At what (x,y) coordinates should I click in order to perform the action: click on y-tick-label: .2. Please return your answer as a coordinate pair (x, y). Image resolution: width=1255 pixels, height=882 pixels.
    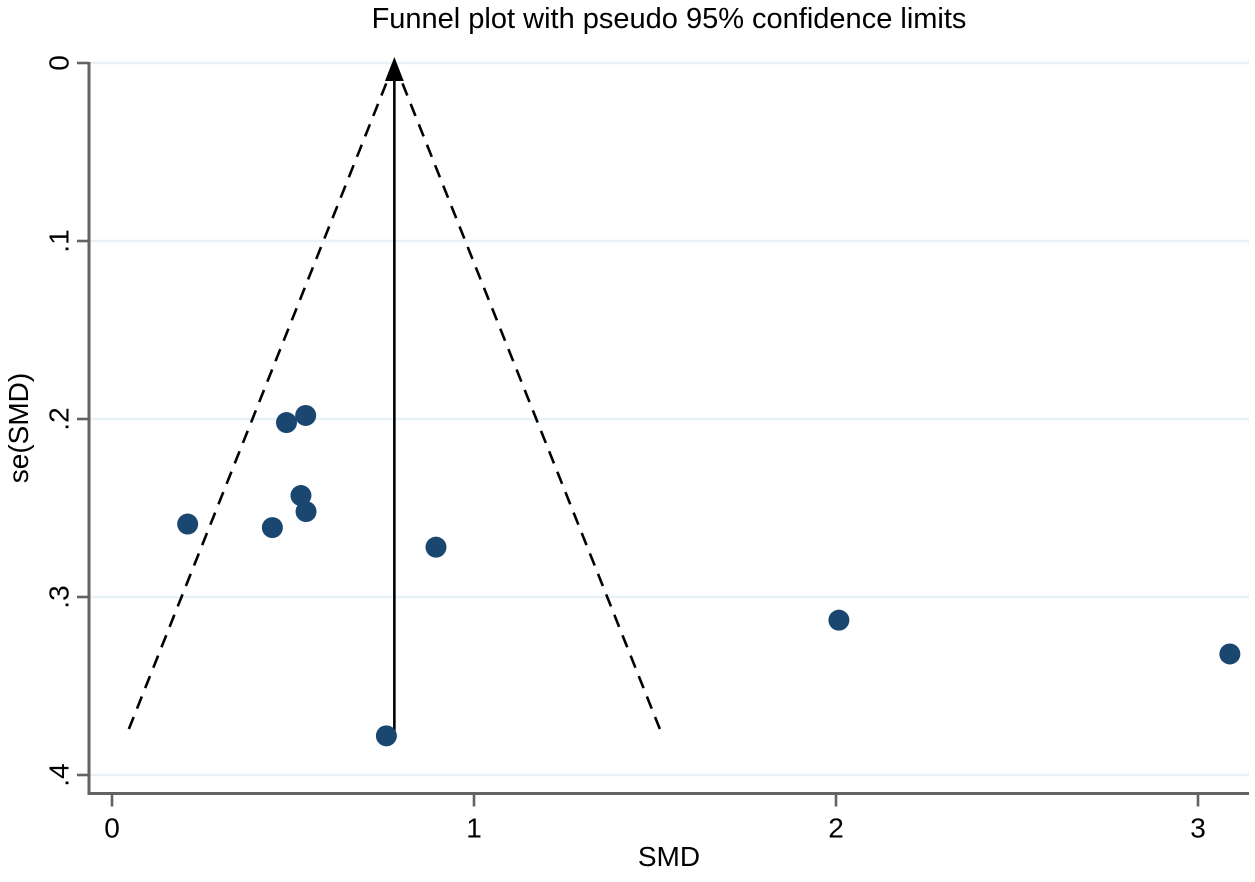
    Looking at the image, I should click on (58, 418).